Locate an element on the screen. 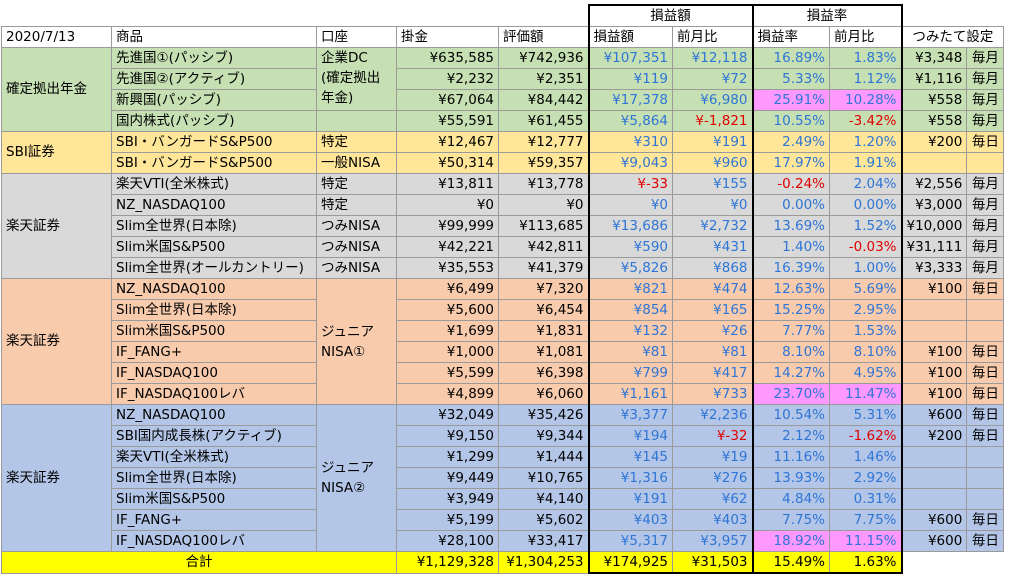 The height and width of the screenshot is (583, 1027). rate-cell: 13.93% is located at coordinates (790, 478).